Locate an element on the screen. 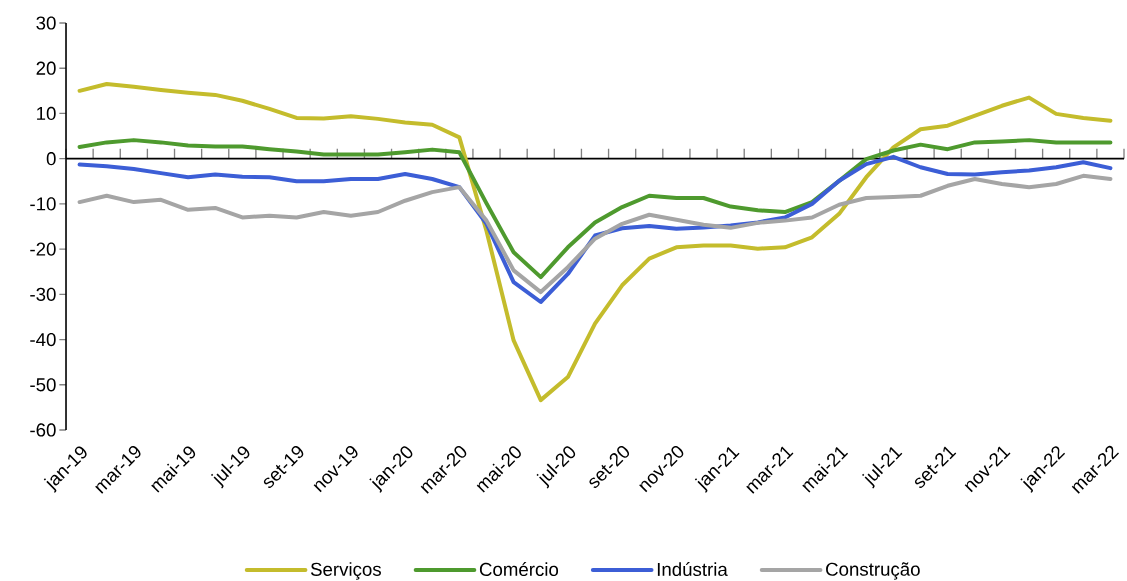 The image size is (1127, 581). y-tick-label: 10 is located at coordinates (46, 113).